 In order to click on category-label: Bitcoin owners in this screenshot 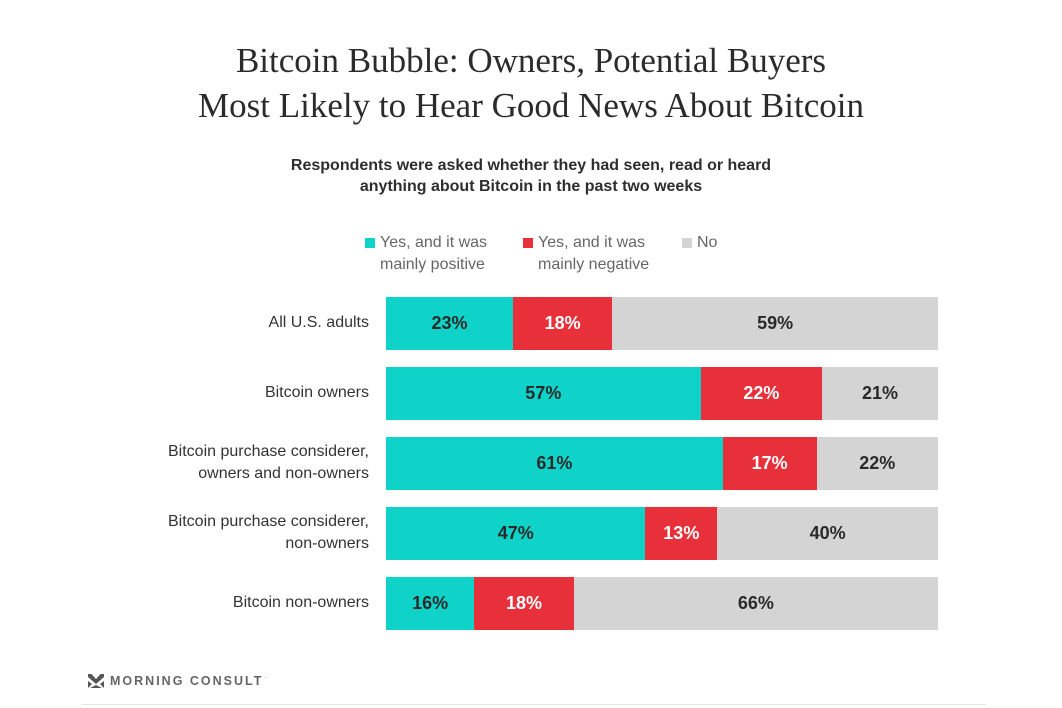, I will do `click(316, 392)`.